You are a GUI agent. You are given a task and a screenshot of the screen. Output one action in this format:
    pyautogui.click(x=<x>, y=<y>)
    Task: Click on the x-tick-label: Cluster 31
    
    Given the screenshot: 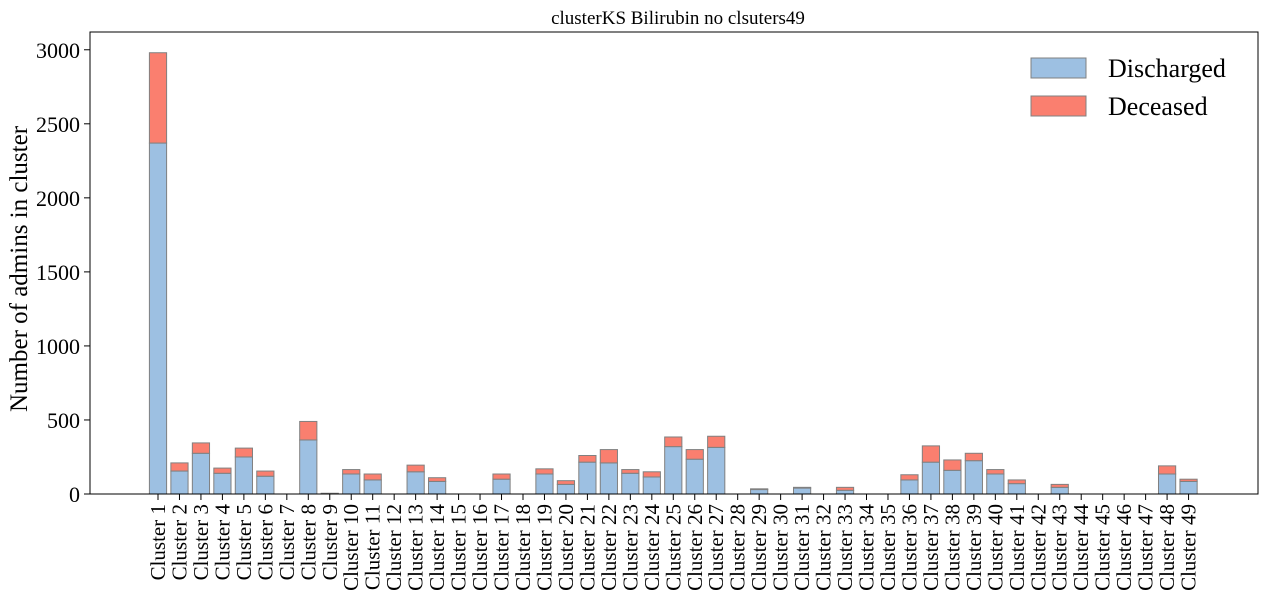 What is the action you would take?
    pyautogui.click(x=802, y=547)
    